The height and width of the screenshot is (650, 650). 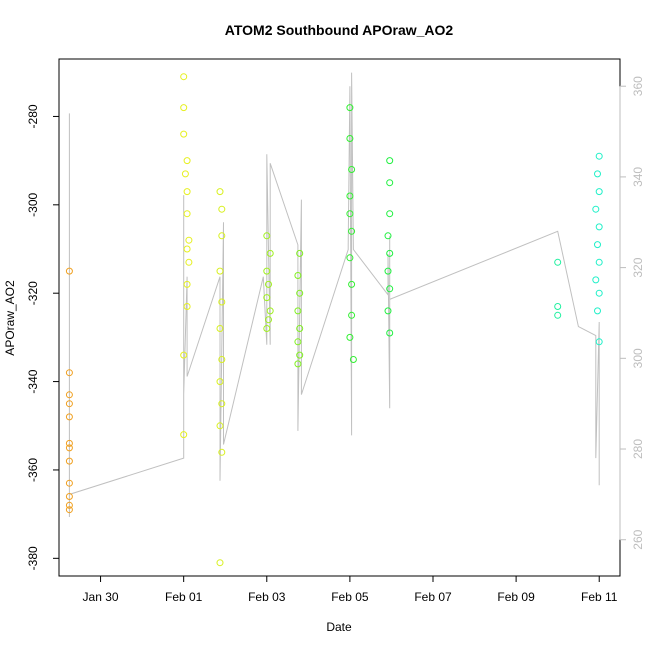 What do you see at coordinates (638, 449) in the screenshot?
I see `y2-tick-label: 280` at bounding box center [638, 449].